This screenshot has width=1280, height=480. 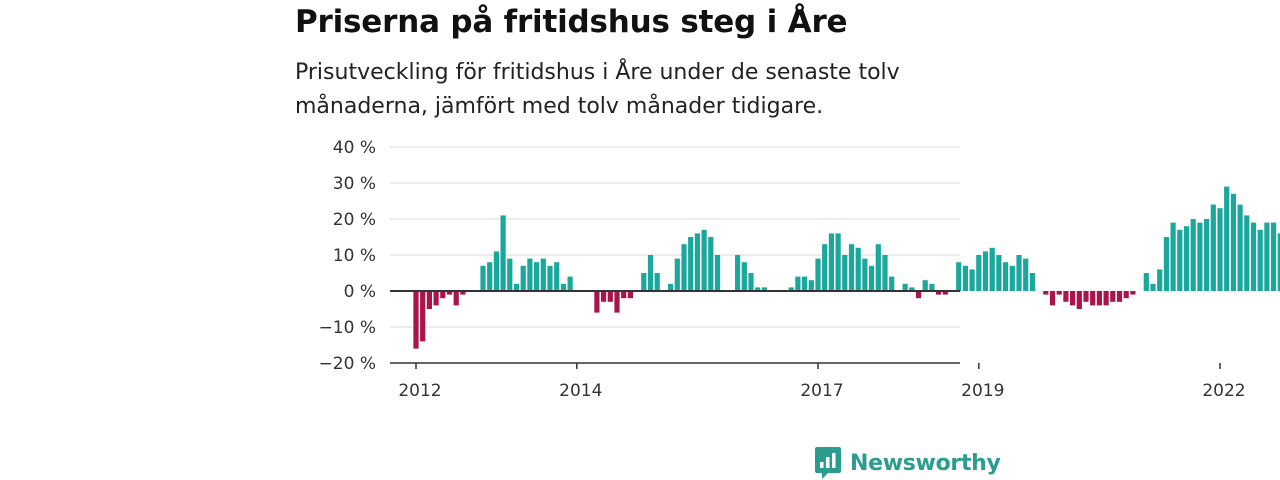 I want to click on y-tick-label: 30 %, so click(x=354, y=184).